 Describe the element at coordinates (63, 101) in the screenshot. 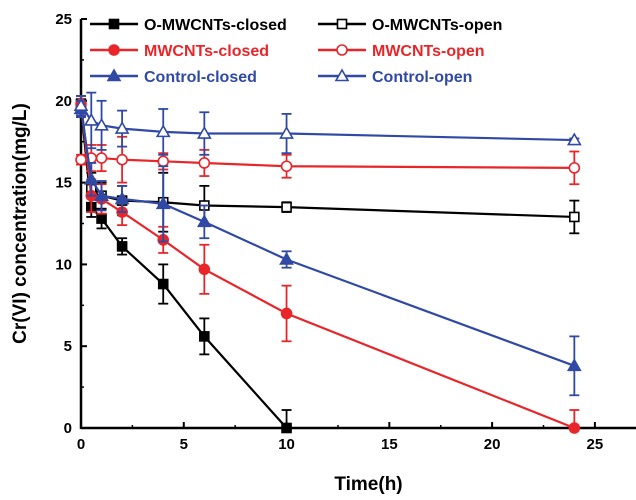

I see `y-tick-label: 20` at that location.